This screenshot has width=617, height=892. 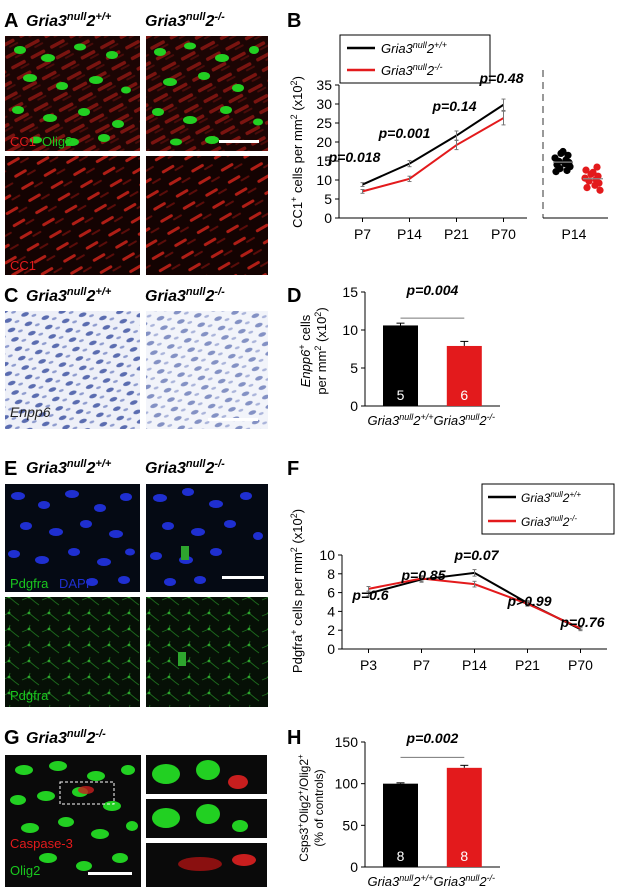 I want to click on panel-a: A Gria3null2+/+ Gria3null2-/- CC1 Olig2, so click(x=136, y=142).